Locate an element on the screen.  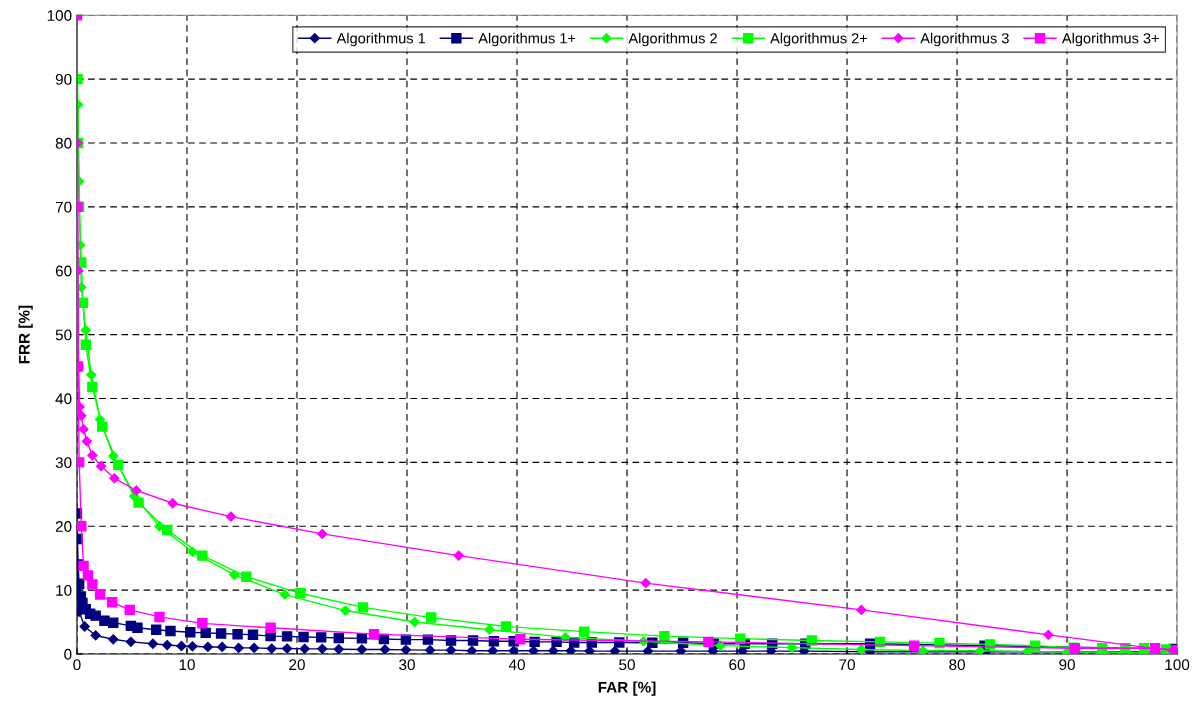
x-tick-label: 20 is located at coordinates (297, 665).